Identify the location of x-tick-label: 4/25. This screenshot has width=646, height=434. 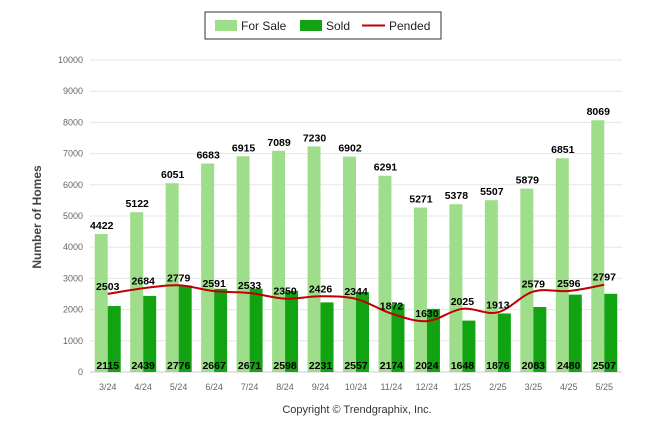
(569, 387).